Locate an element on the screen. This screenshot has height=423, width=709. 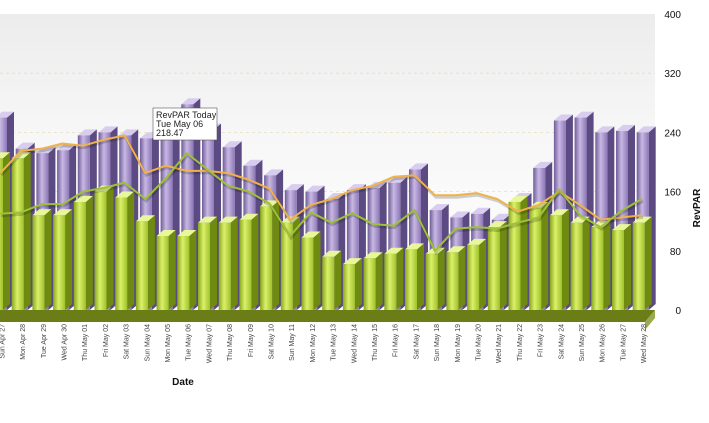
tooltip: RevPAR Today Tue May 06 218.47 is located at coordinates (185, 124).